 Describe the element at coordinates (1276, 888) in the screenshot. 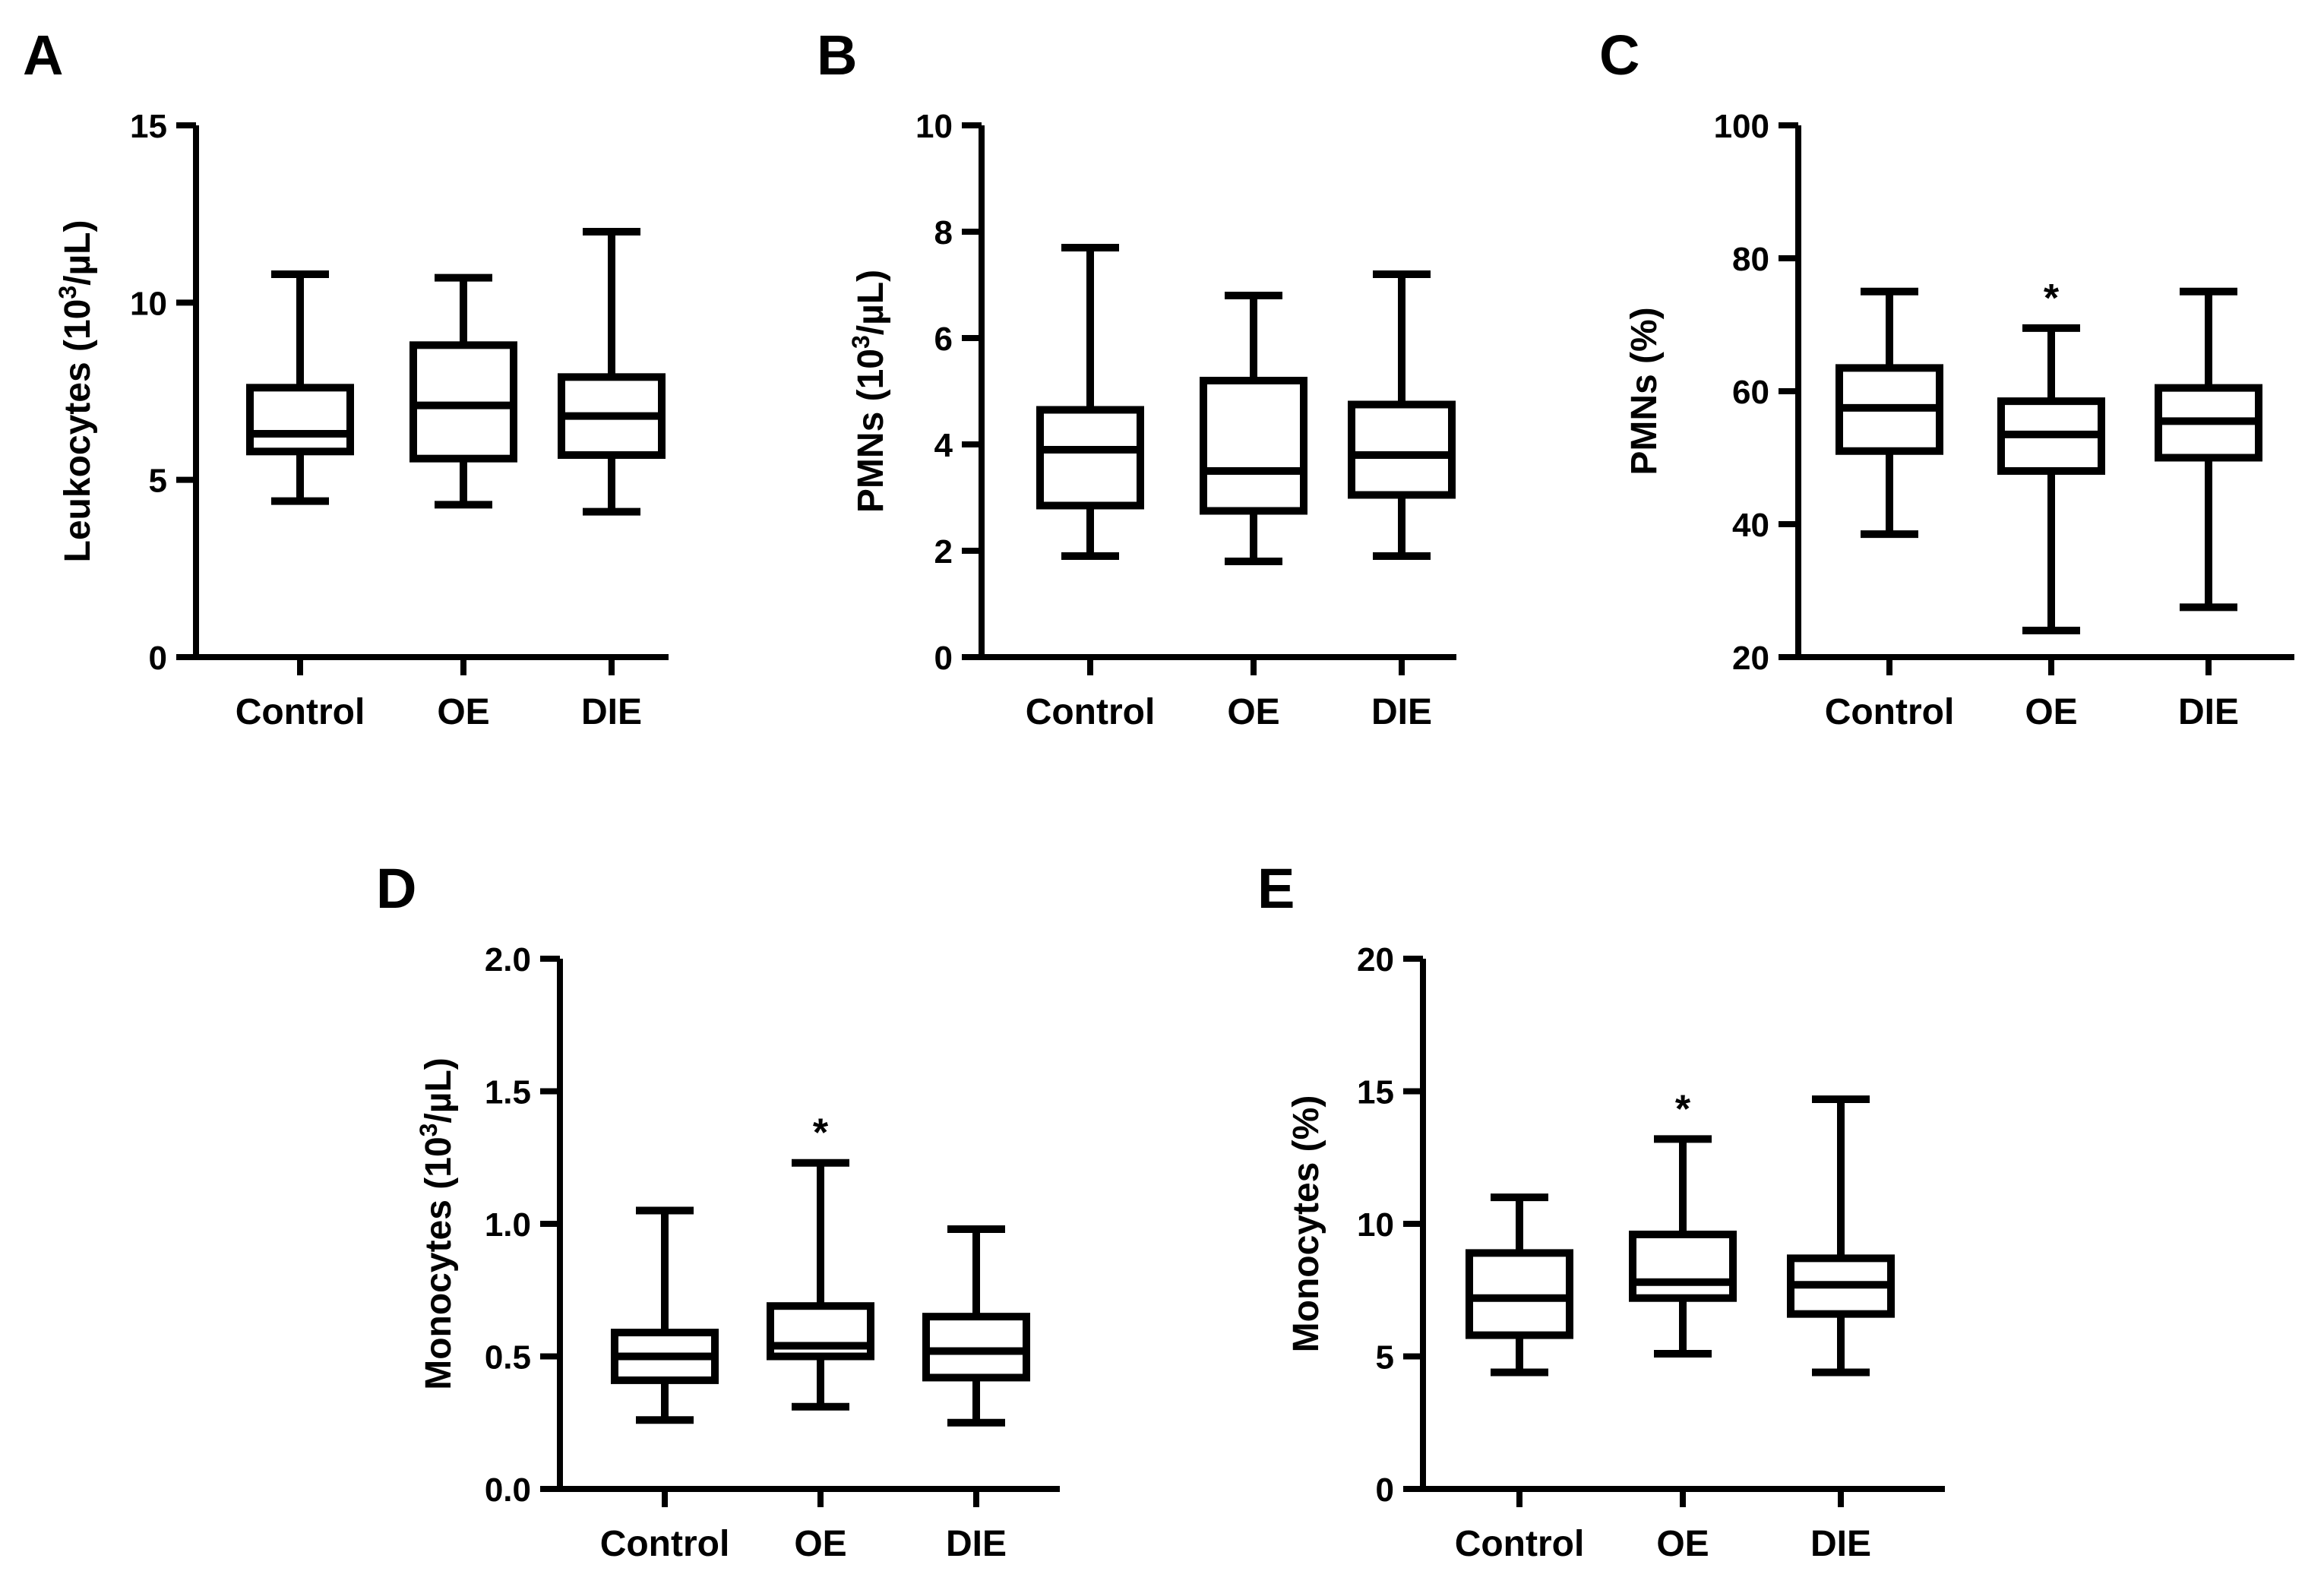

I see `panel-letter: E` at that location.